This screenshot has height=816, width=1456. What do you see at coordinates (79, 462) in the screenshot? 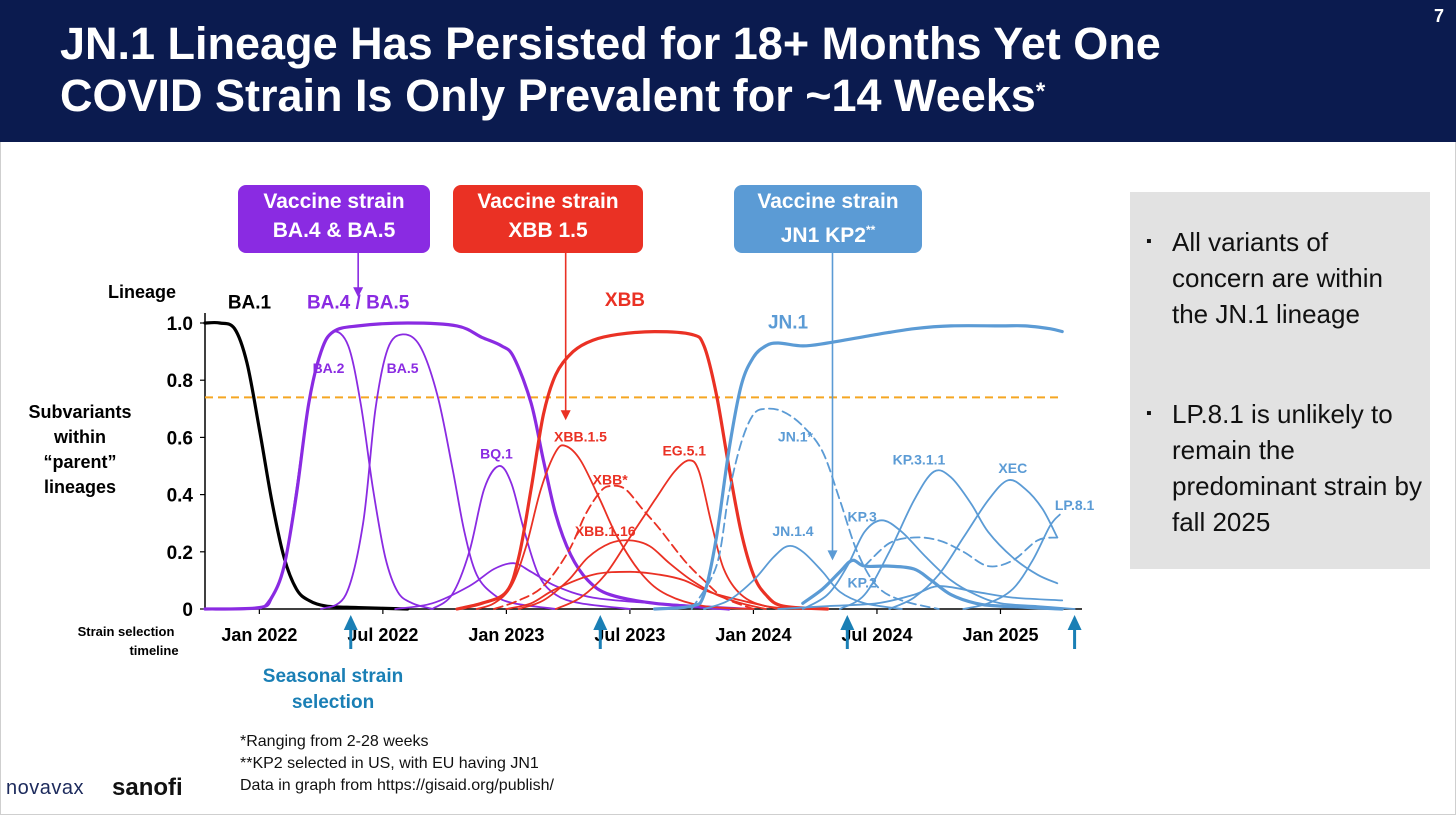
I see `y-axis-sublabel: “parent”` at bounding box center [79, 462].